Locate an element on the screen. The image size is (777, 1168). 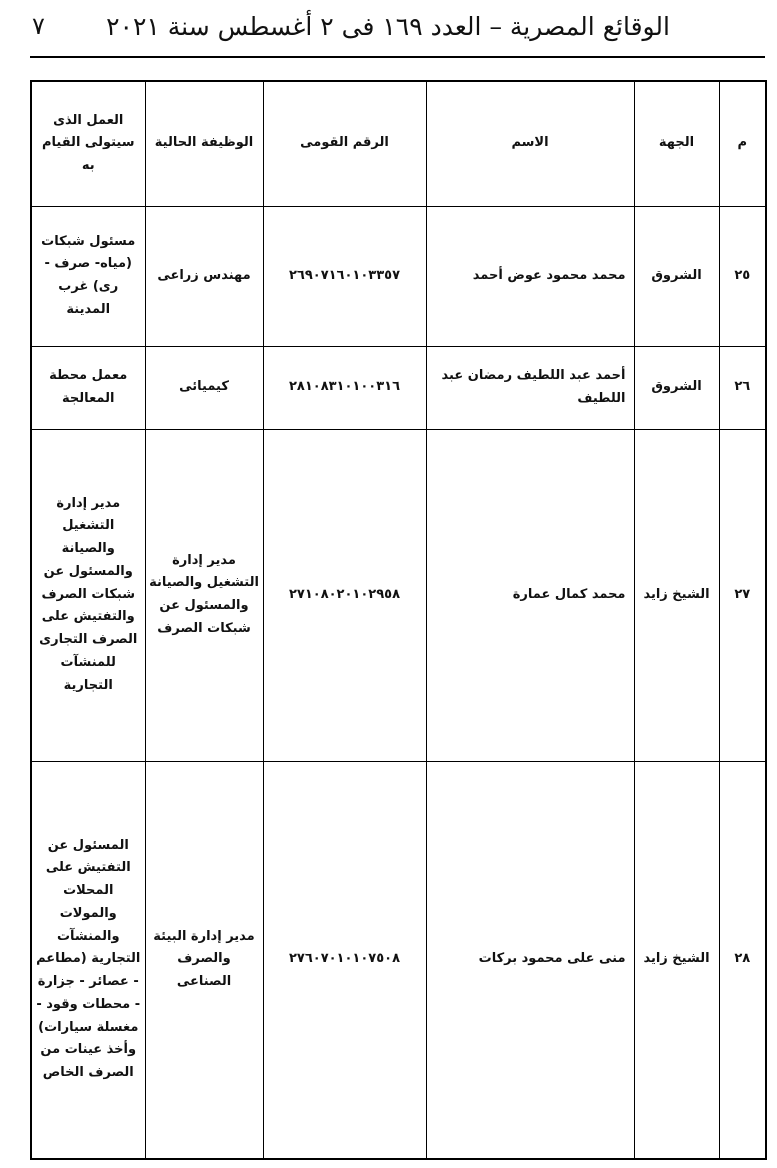
column-header: الرقم القومى is located at coordinates (344, 143).